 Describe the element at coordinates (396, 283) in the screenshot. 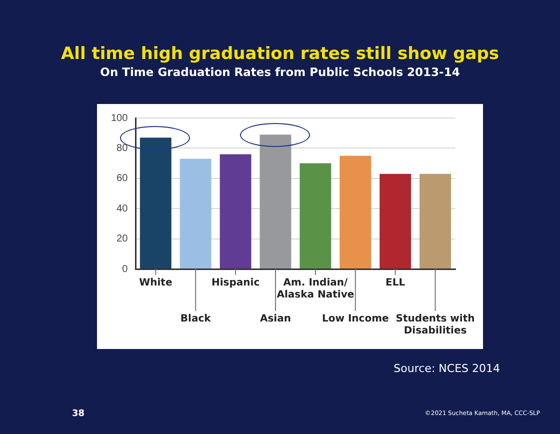

I see `x-tick-label: ELL` at that location.